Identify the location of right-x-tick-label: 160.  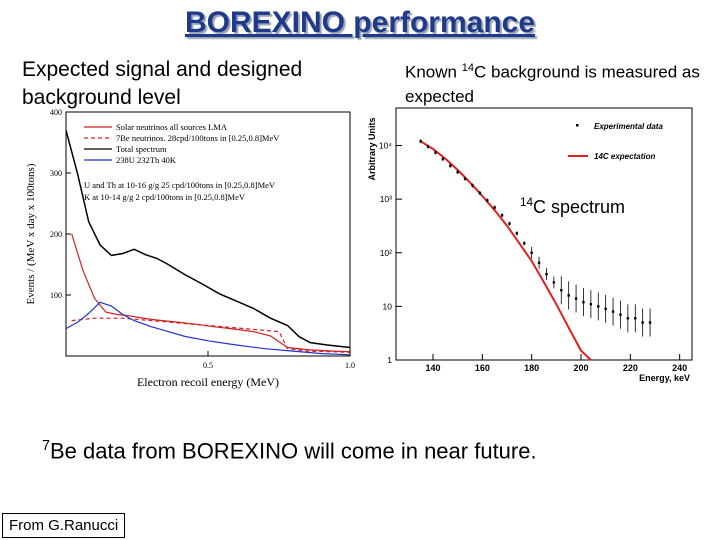
(482, 368).